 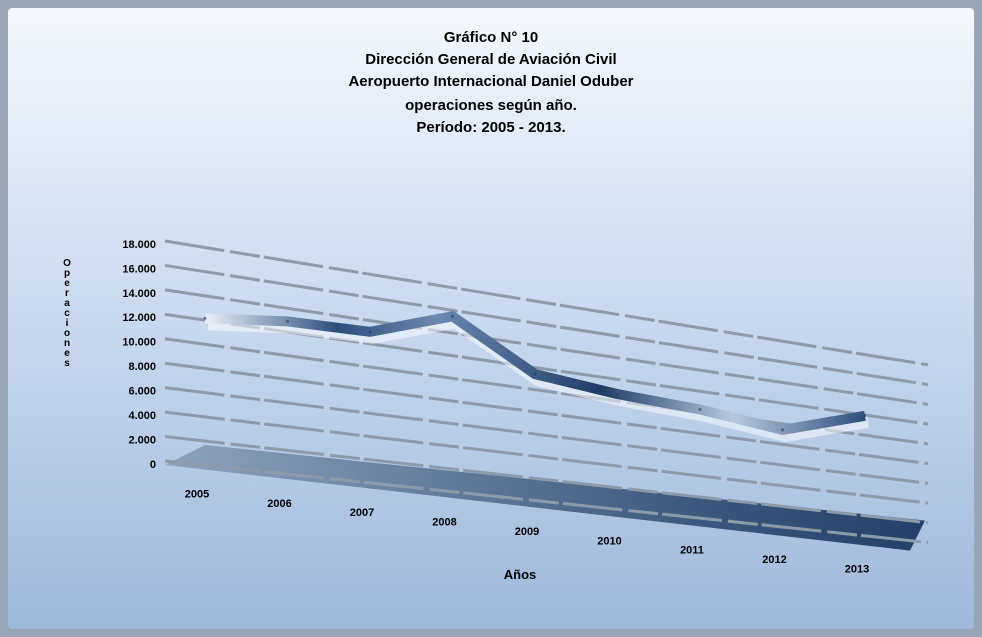 I want to click on chart-title: Gráfico N° 10, so click(x=491, y=37).